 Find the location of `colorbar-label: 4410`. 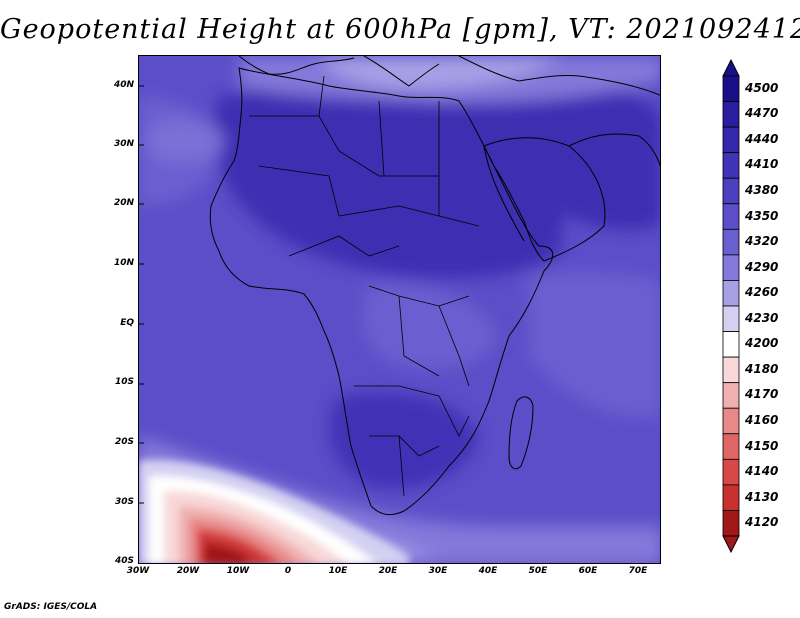

colorbar-label: 4410 is located at coordinates (762, 164).